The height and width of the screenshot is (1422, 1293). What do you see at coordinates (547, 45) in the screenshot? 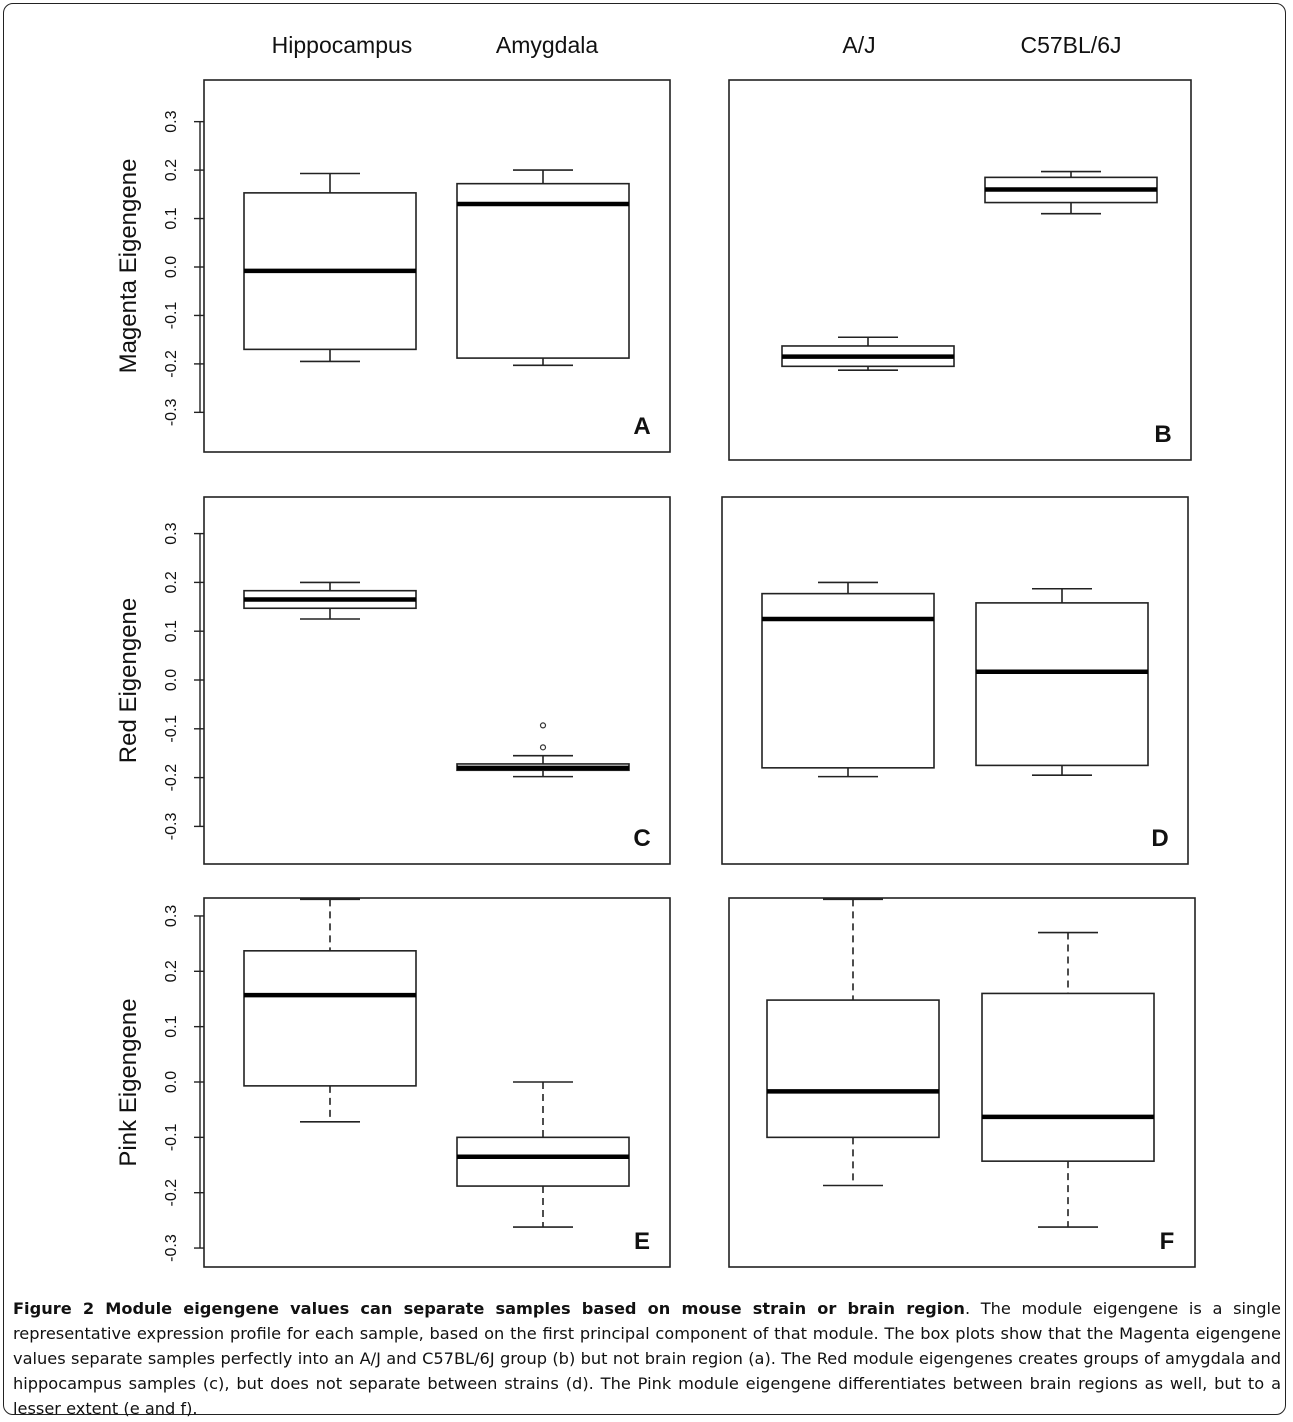
I see `column-header-amygdala: Amygdala` at bounding box center [547, 45].